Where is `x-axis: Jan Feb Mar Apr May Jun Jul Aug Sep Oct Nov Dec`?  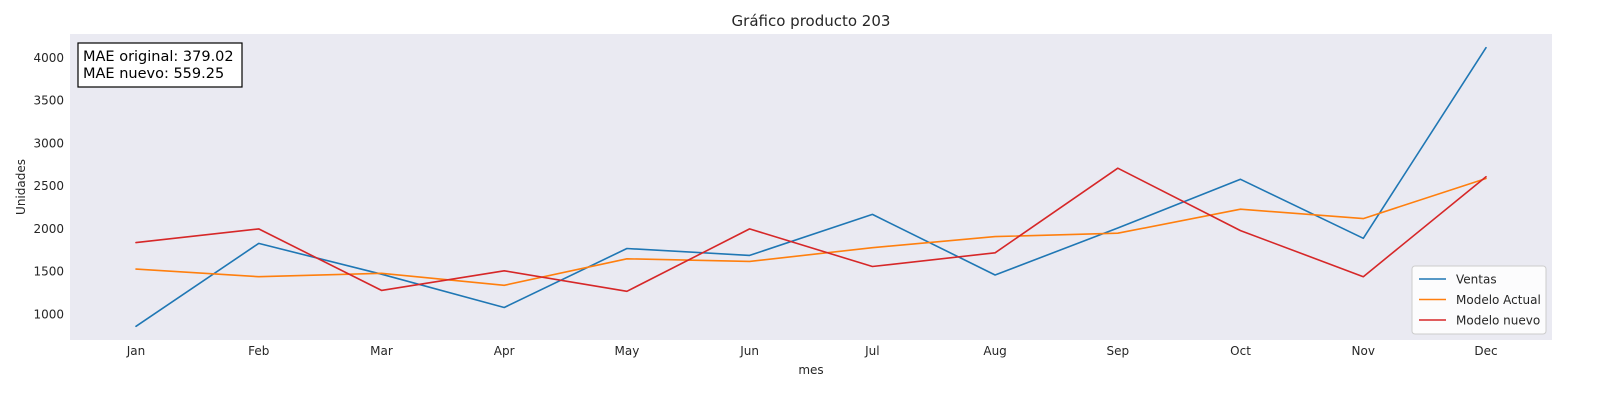 x-axis: Jan Feb Mar Apr May Jun Jul Aug Sep Oct Nov Dec is located at coordinates (812, 351).